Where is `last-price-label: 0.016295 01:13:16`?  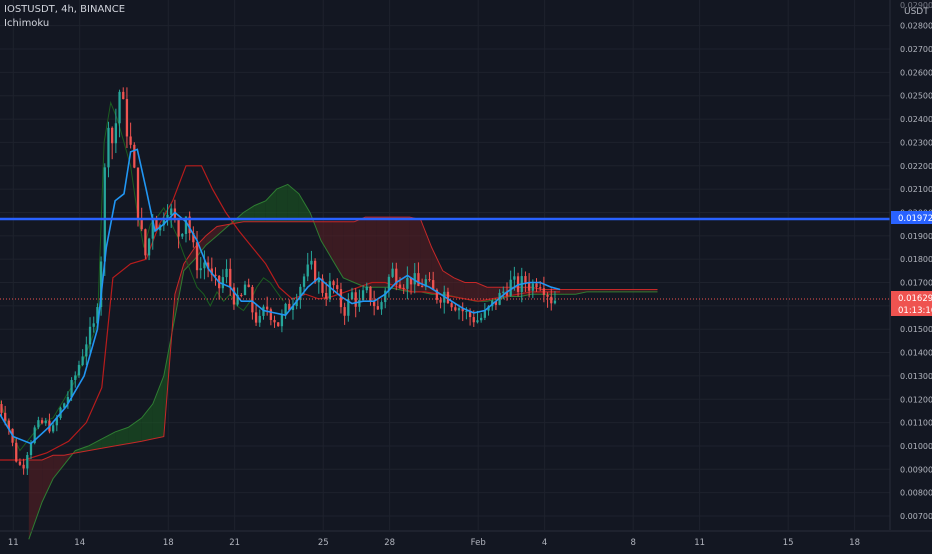
last-price-label: 0.016295 01:13:16 is located at coordinates (911, 303).